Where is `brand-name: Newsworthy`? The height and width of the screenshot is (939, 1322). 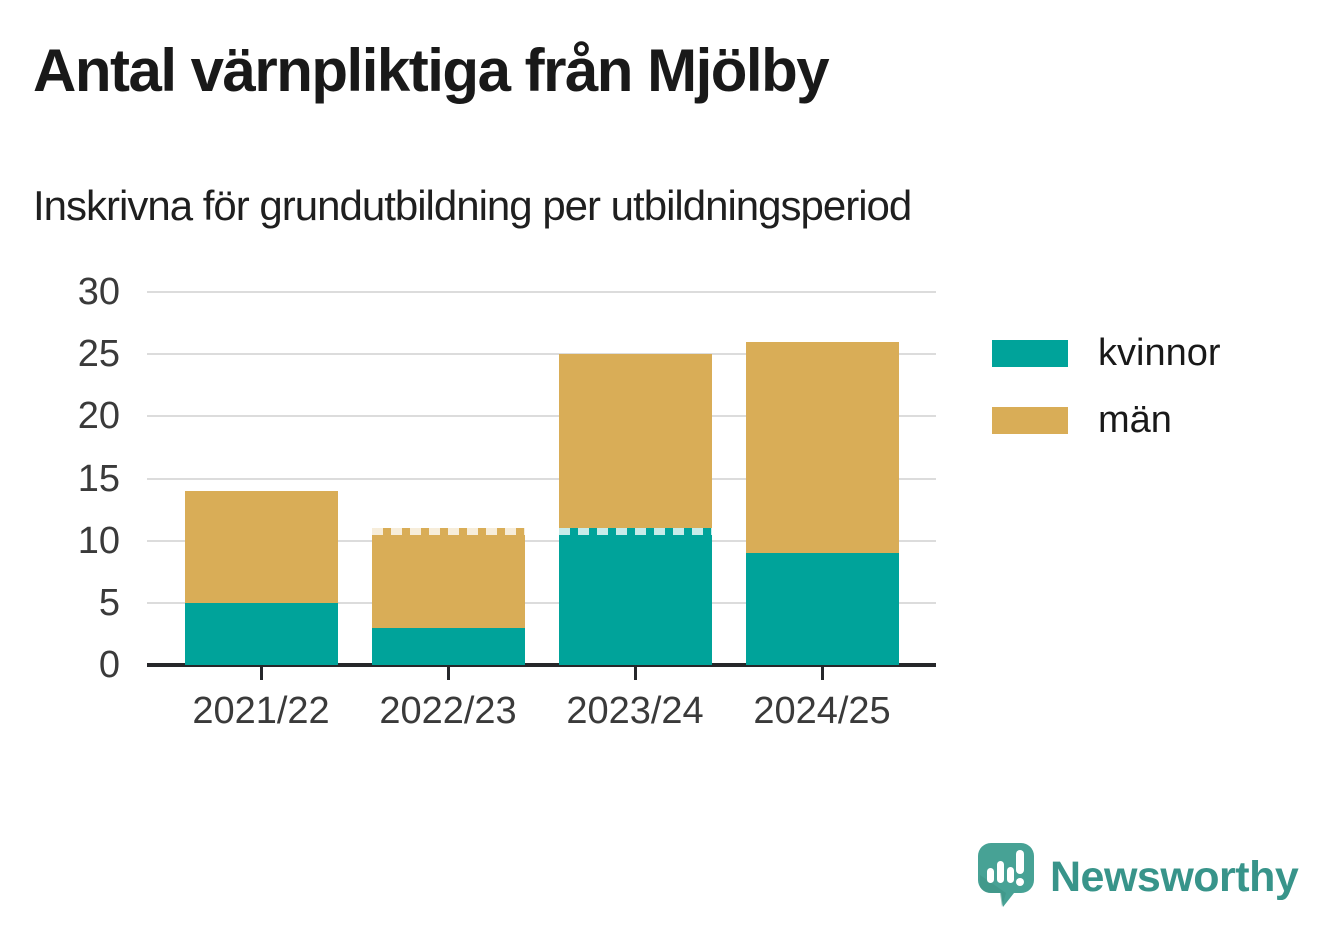 brand-name: Newsworthy is located at coordinates (1174, 877).